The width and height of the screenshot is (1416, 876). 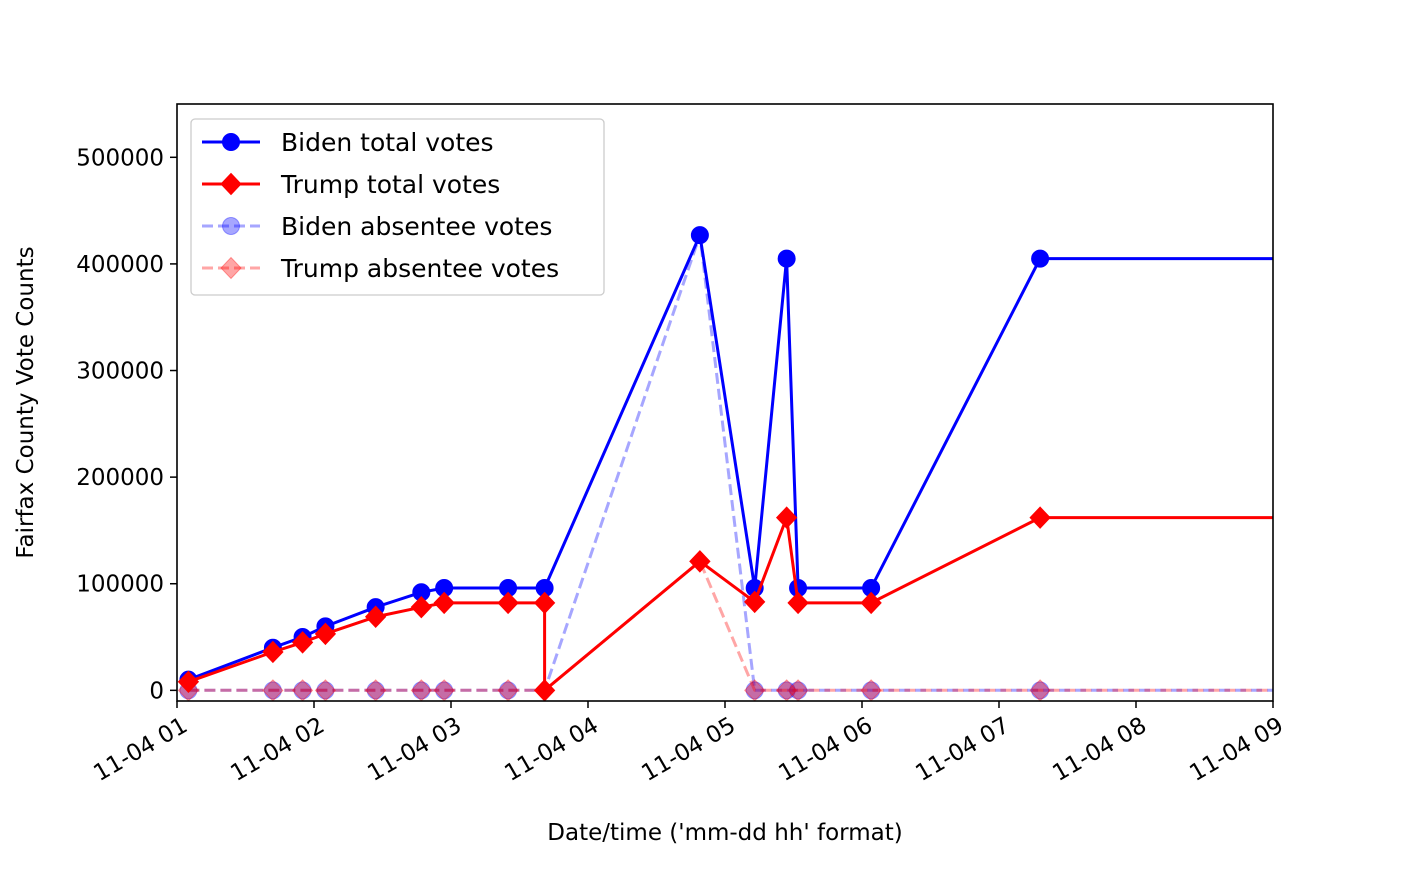 What do you see at coordinates (120, 372) in the screenshot?
I see `y-tick-label: 300000` at bounding box center [120, 372].